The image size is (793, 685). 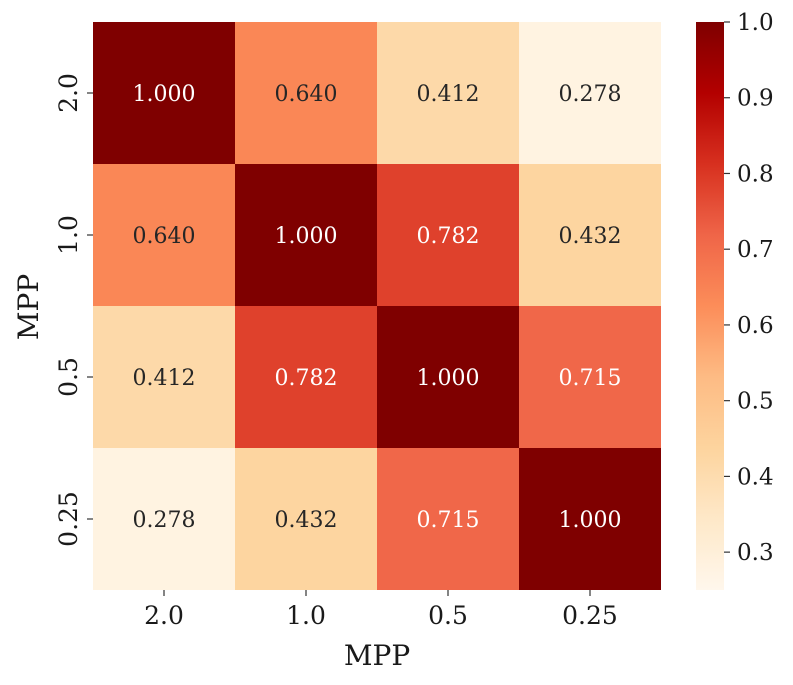 What do you see at coordinates (28, 307) in the screenshot?
I see `y-axis-label: MPP` at bounding box center [28, 307].